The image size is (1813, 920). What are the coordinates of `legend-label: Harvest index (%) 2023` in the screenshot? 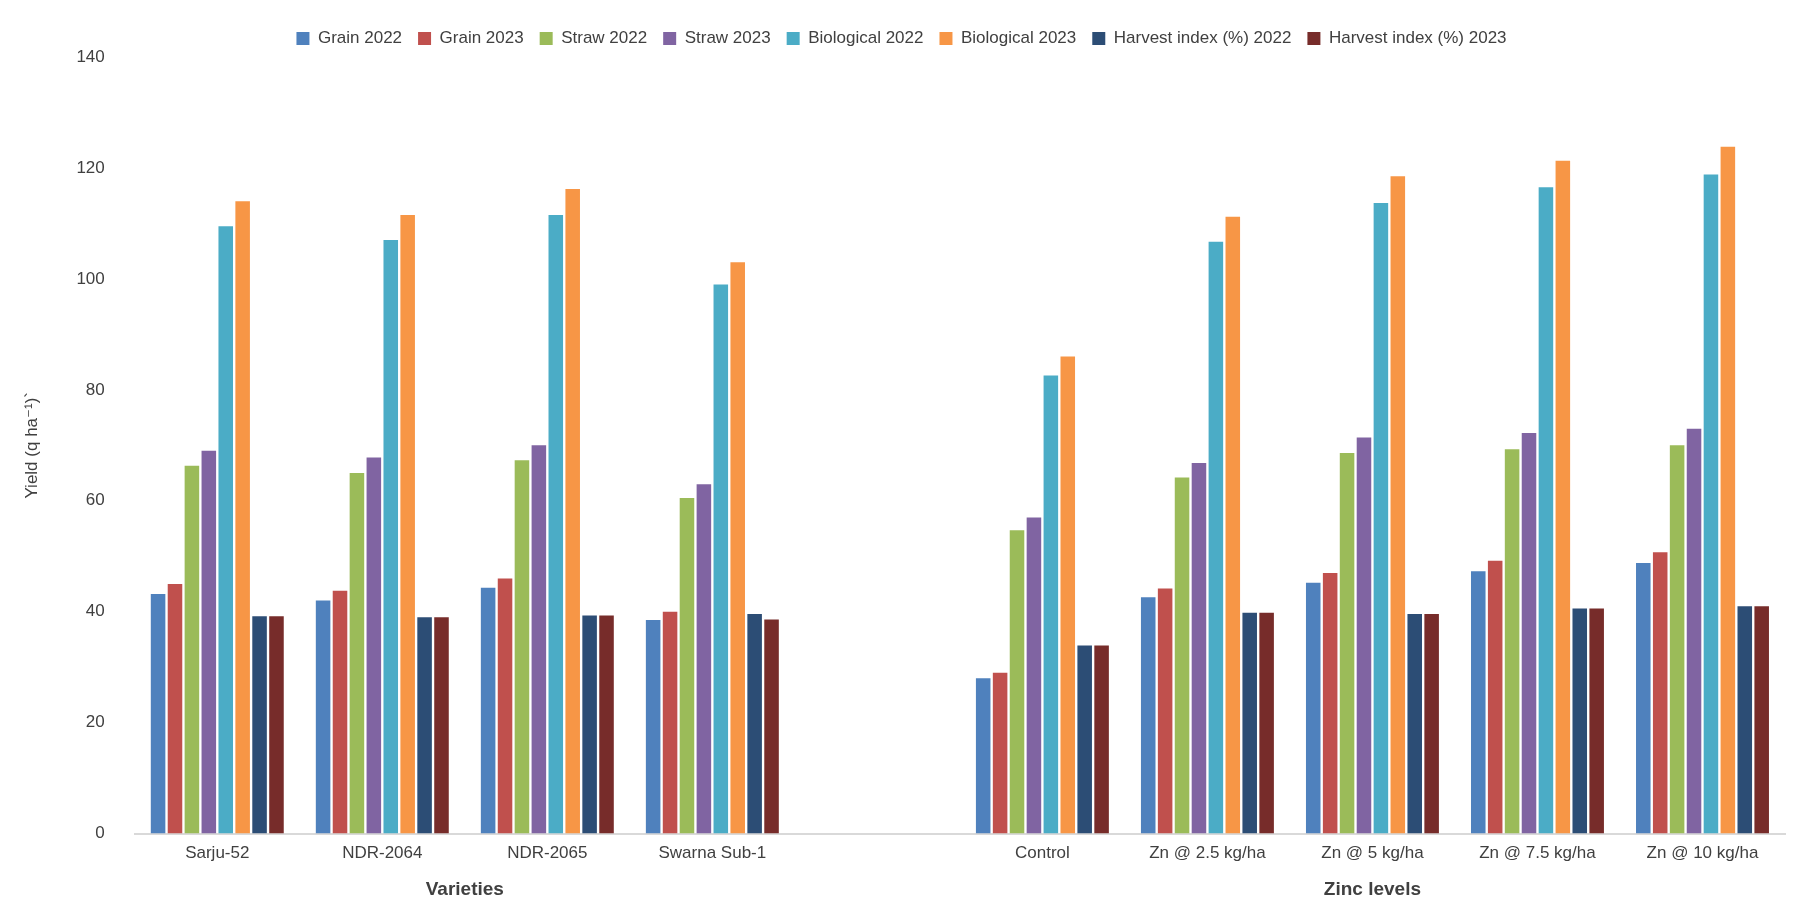 It's located at (1417, 38).